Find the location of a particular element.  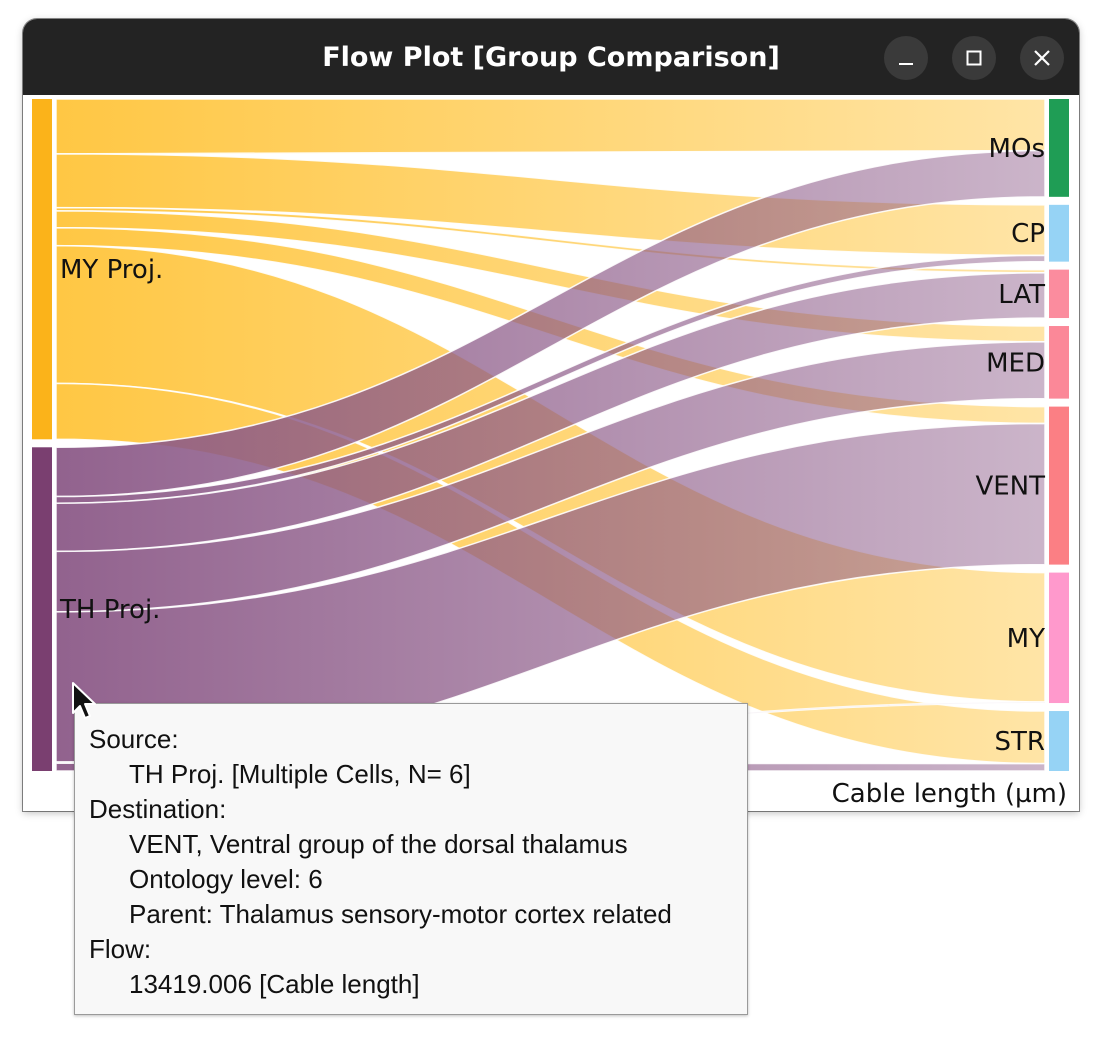

target-label-cp: CP is located at coordinates (1028, 234).